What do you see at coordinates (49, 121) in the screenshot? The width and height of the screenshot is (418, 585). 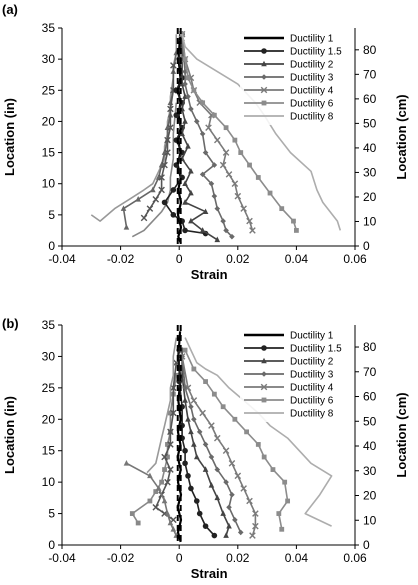 I see `y-tick-label: 20` at bounding box center [49, 121].